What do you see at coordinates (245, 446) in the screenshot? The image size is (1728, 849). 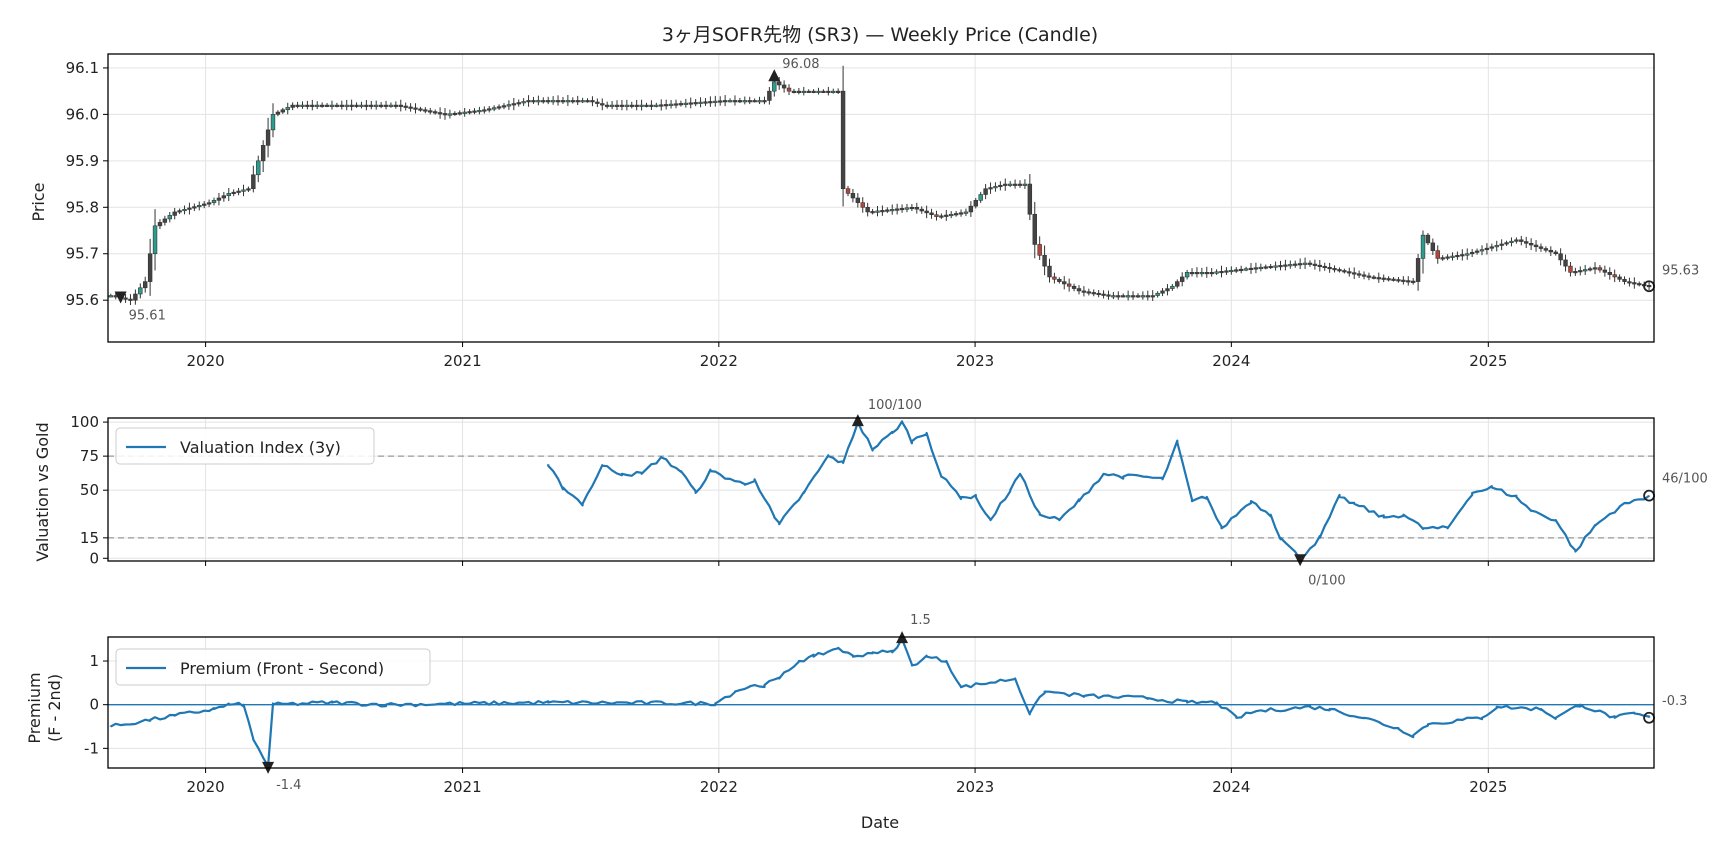 I see `valuation-legend: Valuation Index (3y)` at bounding box center [245, 446].